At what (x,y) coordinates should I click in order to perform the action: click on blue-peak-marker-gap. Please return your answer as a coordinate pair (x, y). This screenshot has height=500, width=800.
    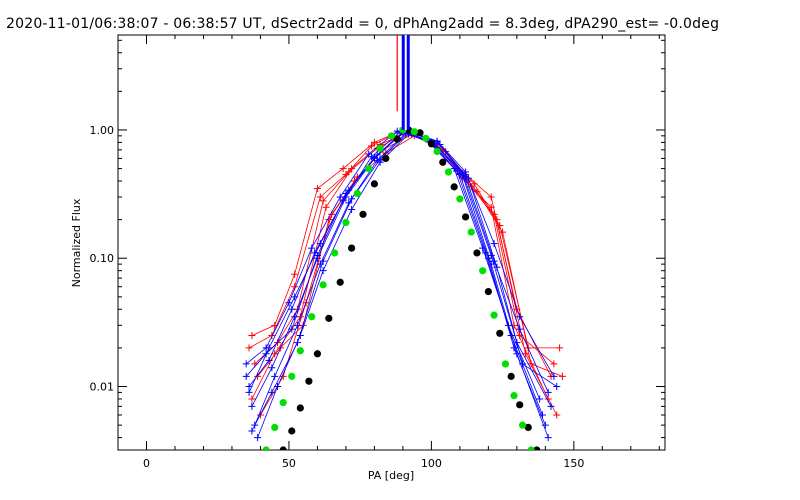
    Looking at the image, I should click on (405, 82).